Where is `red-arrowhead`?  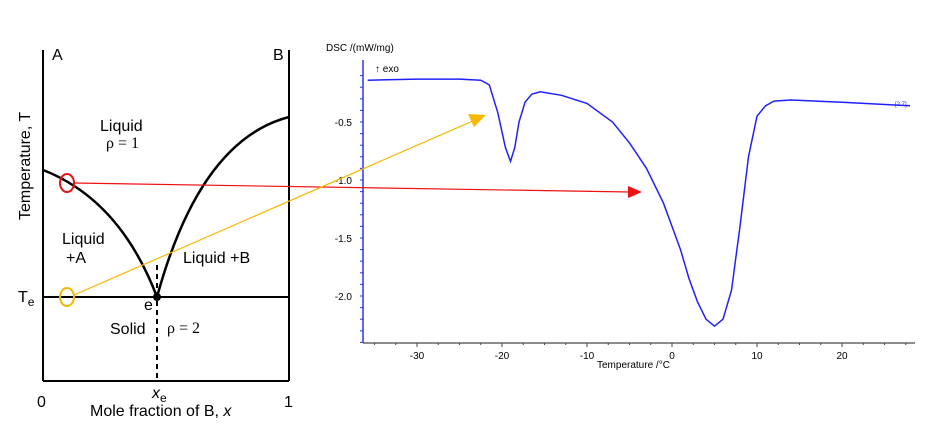 red-arrowhead is located at coordinates (635, 192).